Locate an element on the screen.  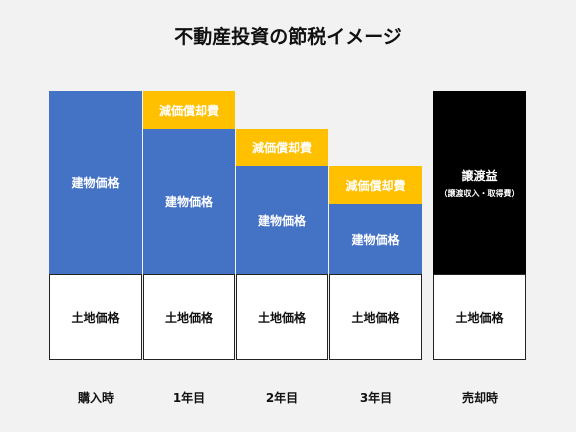
gain-sub-label: （譲渡収入・取得費） is located at coordinates (479, 193).